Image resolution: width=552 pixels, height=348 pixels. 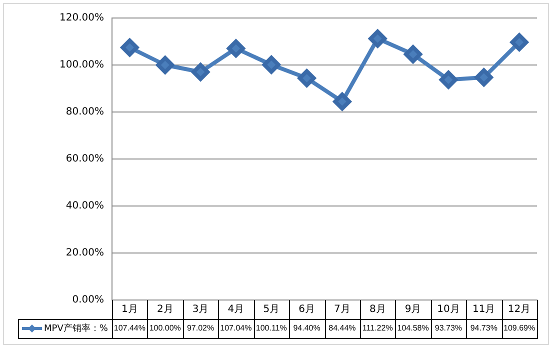 What do you see at coordinates (200, 310) in the screenshot?
I see `x-tick-label: 3月` at bounding box center [200, 310].